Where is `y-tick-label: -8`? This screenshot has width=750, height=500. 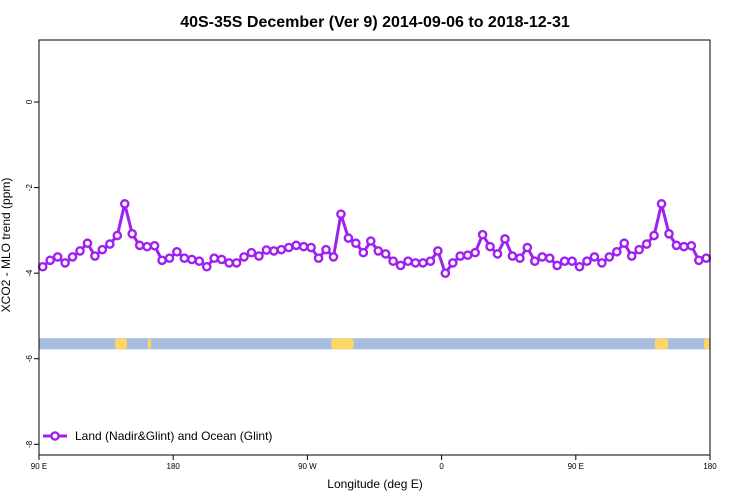 y-tick-label: -8 is located at coordinates (29, 444).